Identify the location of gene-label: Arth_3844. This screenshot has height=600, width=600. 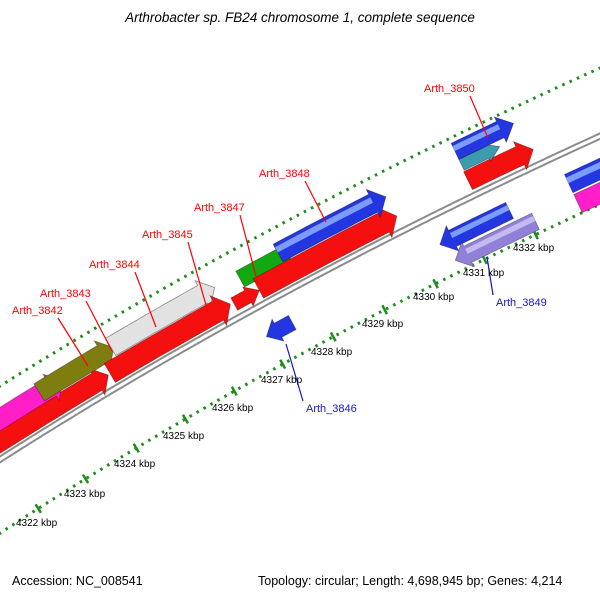
(114, 265).